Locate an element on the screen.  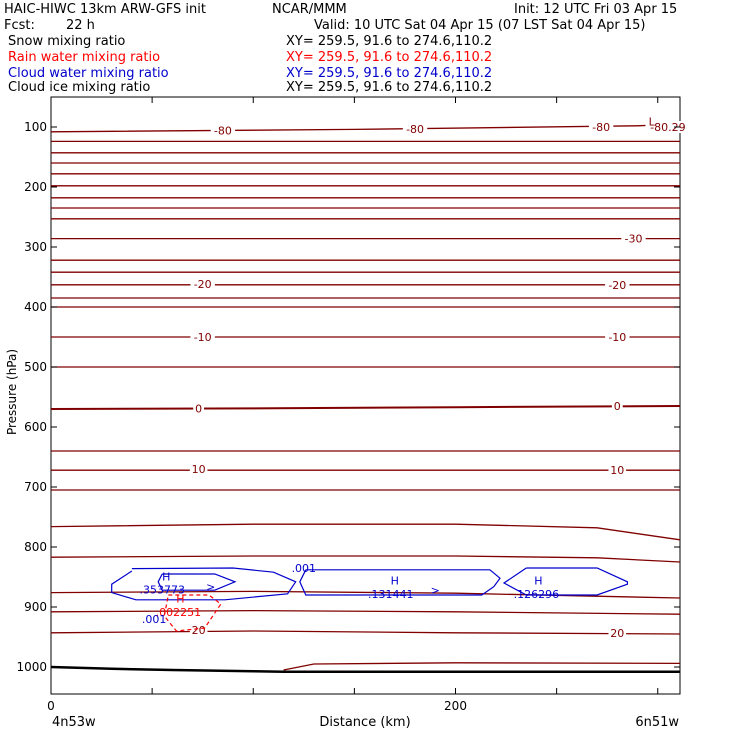
y-tick-label: 800 is located at coordinates (35, 547).